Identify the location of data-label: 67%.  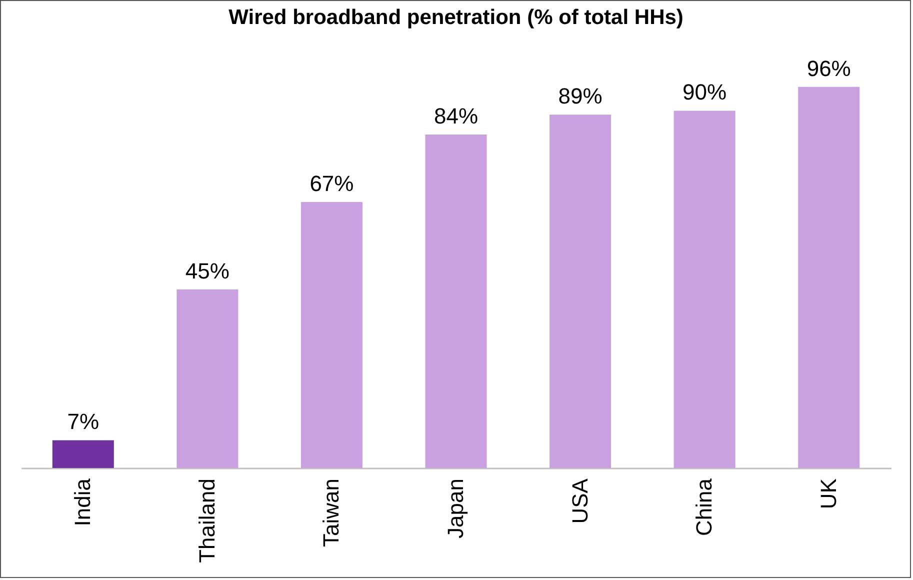
(332, 183).